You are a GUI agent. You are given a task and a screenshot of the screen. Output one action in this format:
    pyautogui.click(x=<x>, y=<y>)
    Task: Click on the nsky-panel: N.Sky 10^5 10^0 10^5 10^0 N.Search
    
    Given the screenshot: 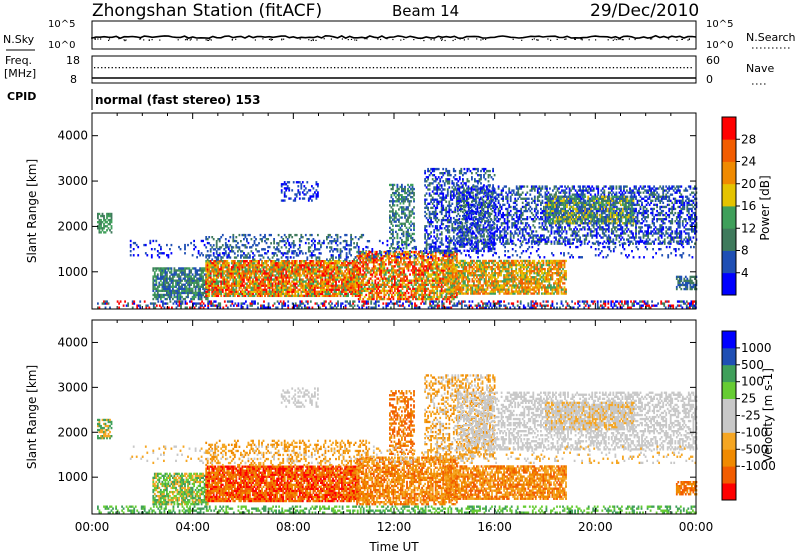 What is the action you would take?
    pyautogui.click(x=399, y=35)
    